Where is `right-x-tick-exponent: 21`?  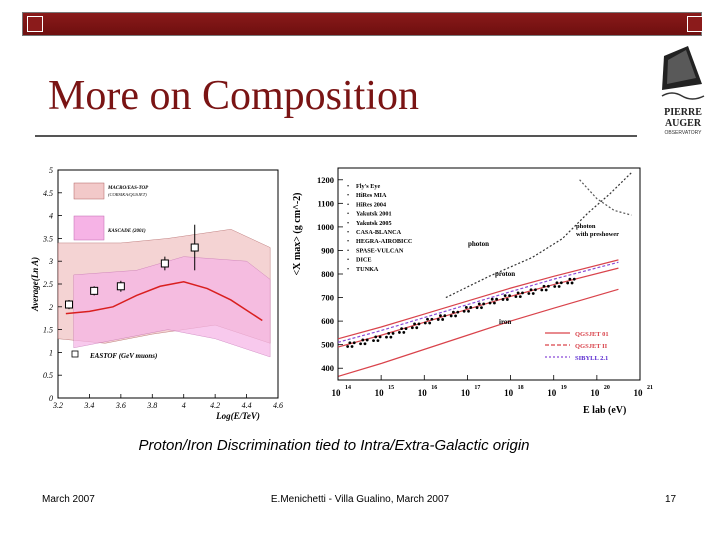
right-x-tick-exponent: 21 is located at coordinates (650, 388).